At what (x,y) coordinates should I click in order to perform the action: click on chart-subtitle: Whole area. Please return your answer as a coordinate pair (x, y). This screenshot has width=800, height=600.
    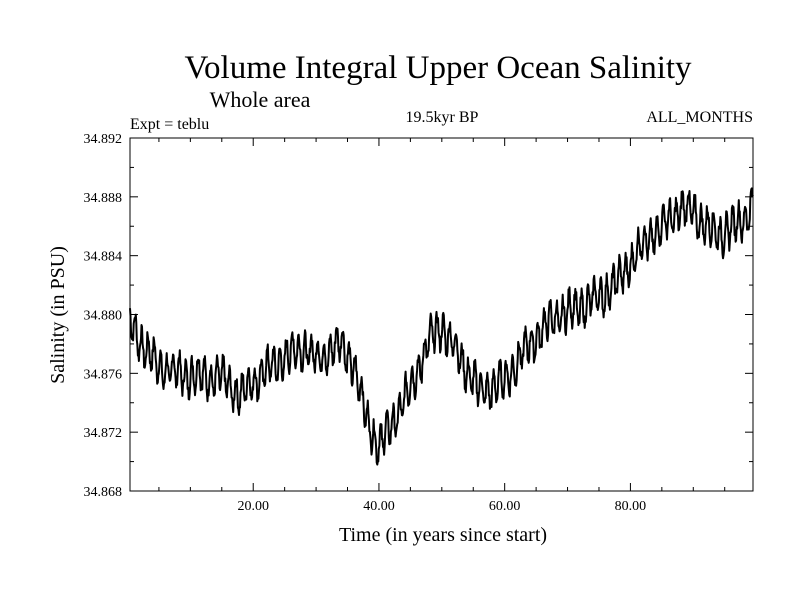
    Looking at the image, I should click on (260, 99).